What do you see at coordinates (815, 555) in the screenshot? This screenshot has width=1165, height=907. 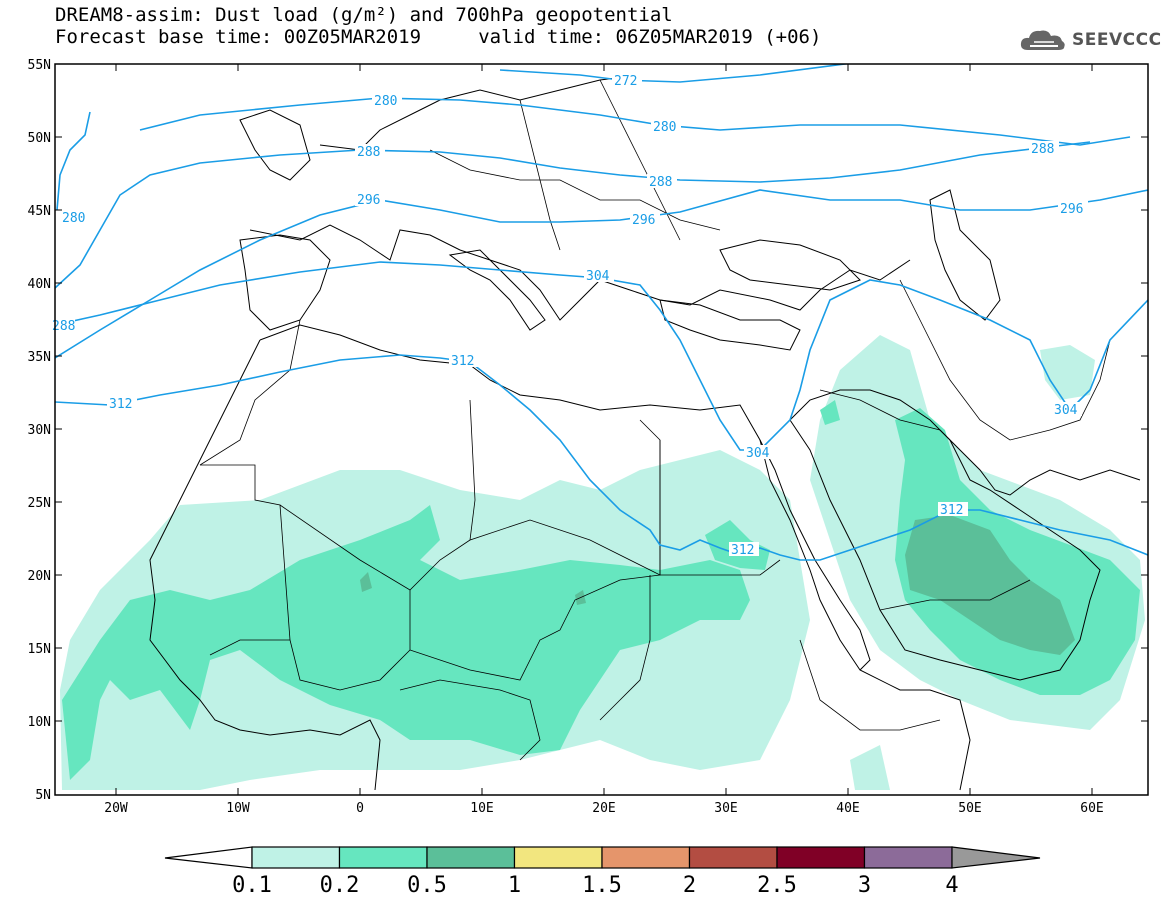 I see `red-sea-coast` at bounding box center [815, 555].